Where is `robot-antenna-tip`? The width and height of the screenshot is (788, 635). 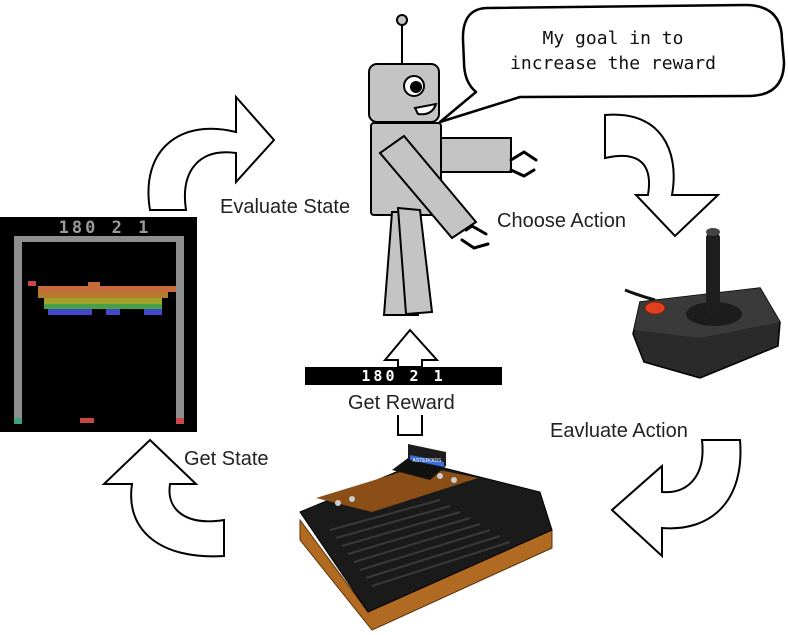
robot-antenna-tip is located at coordinates (402, 20).